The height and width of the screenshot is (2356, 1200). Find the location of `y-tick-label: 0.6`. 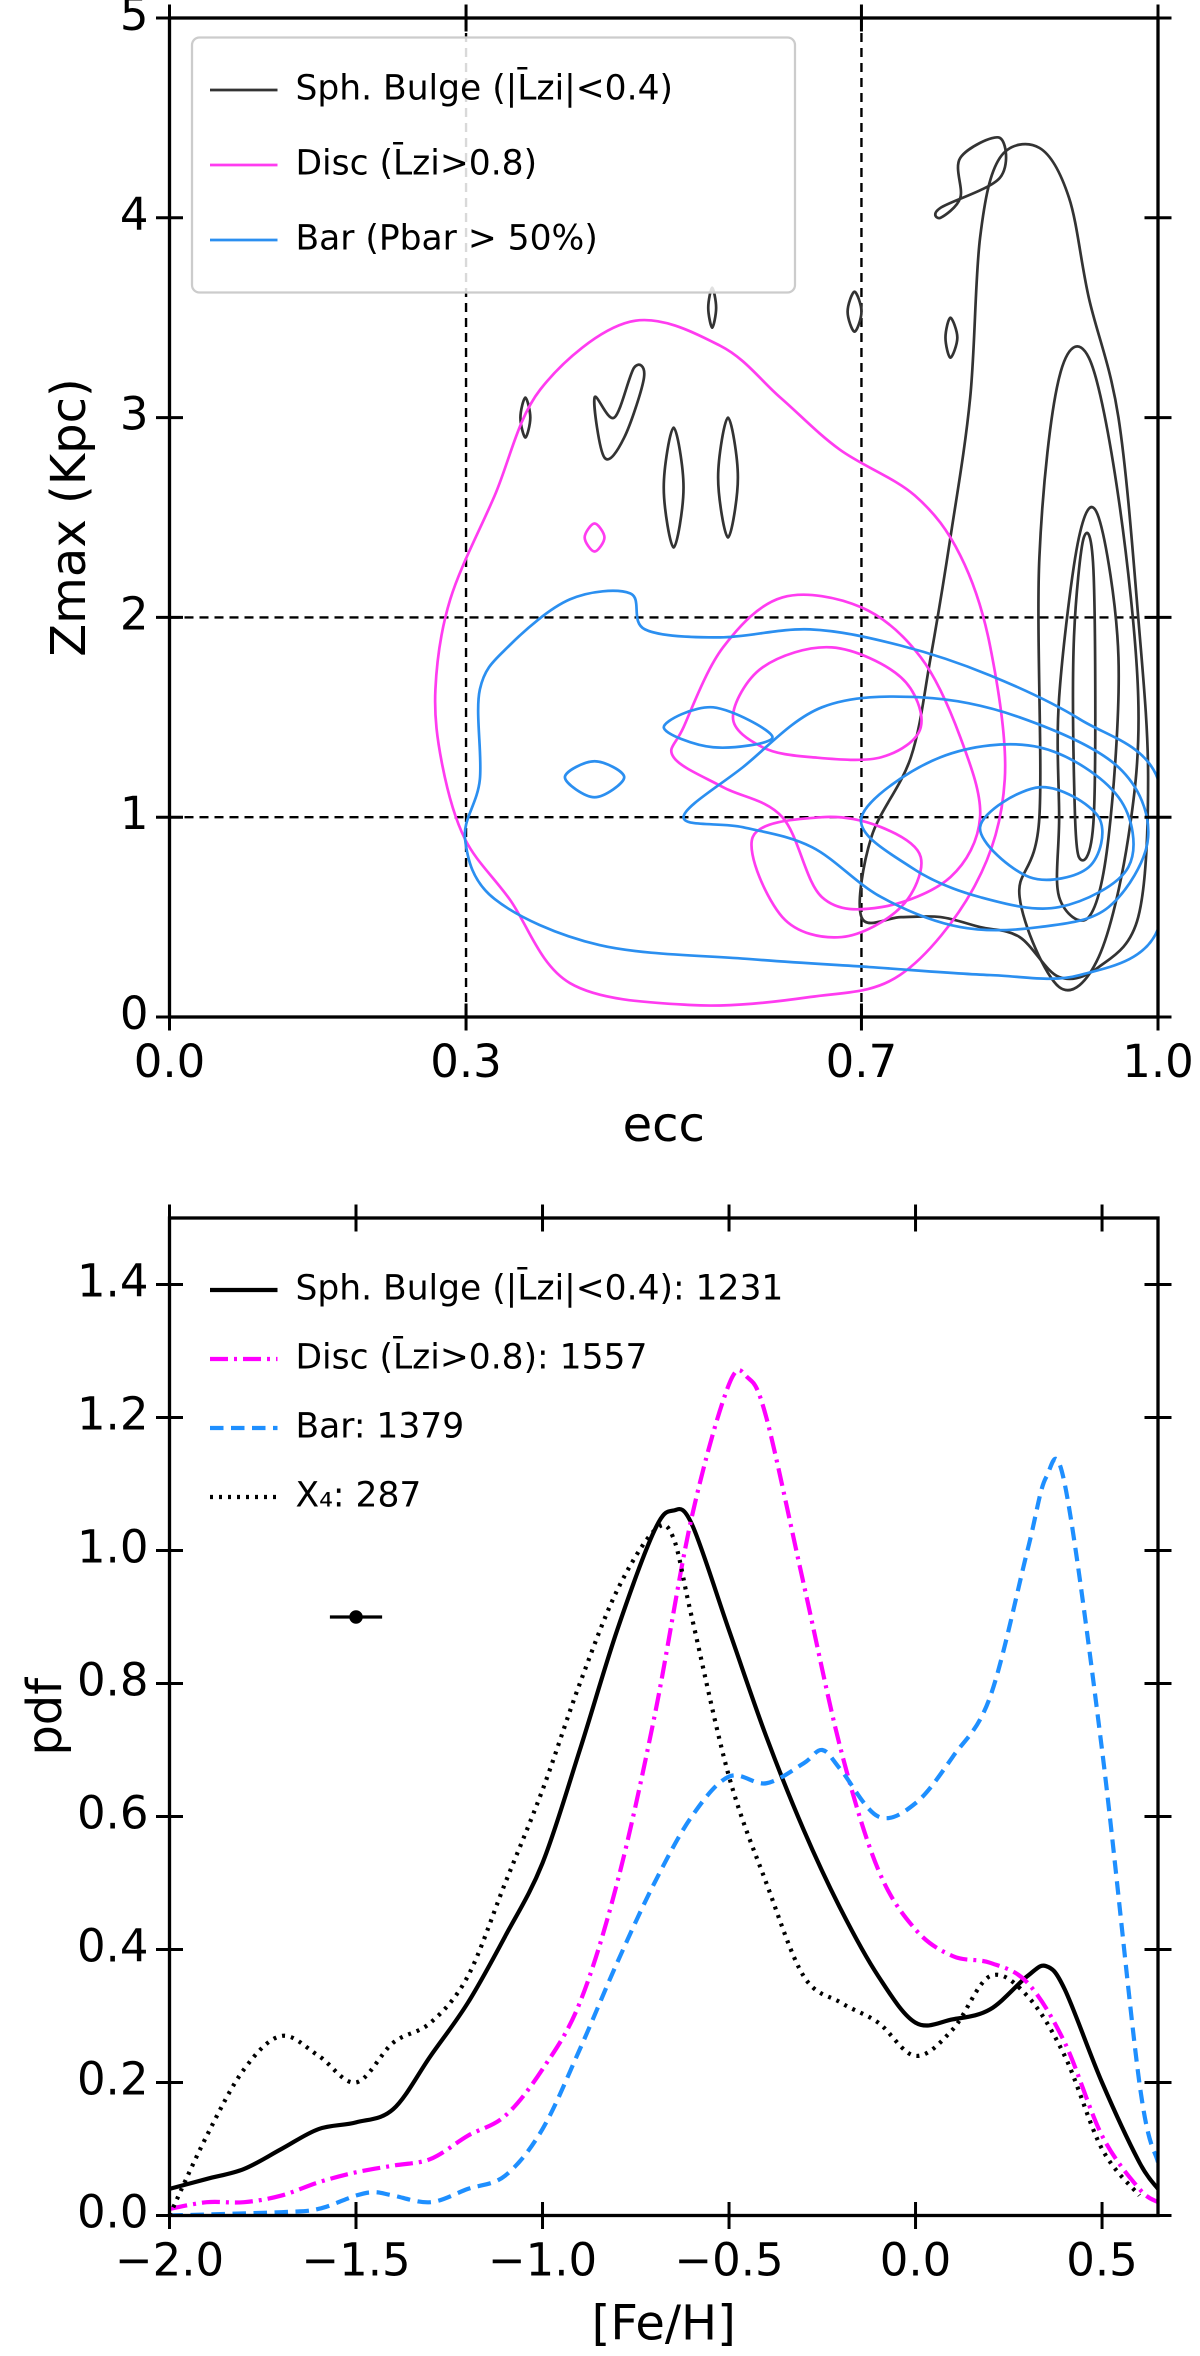

y-tick-label: 0.6 is located at coordinates (113, 1812).